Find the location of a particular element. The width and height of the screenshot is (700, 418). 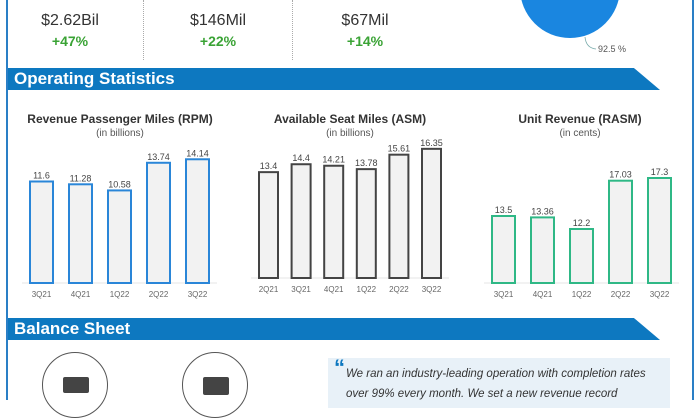

data-label: 13.78 is located at coordinates (366, 163).